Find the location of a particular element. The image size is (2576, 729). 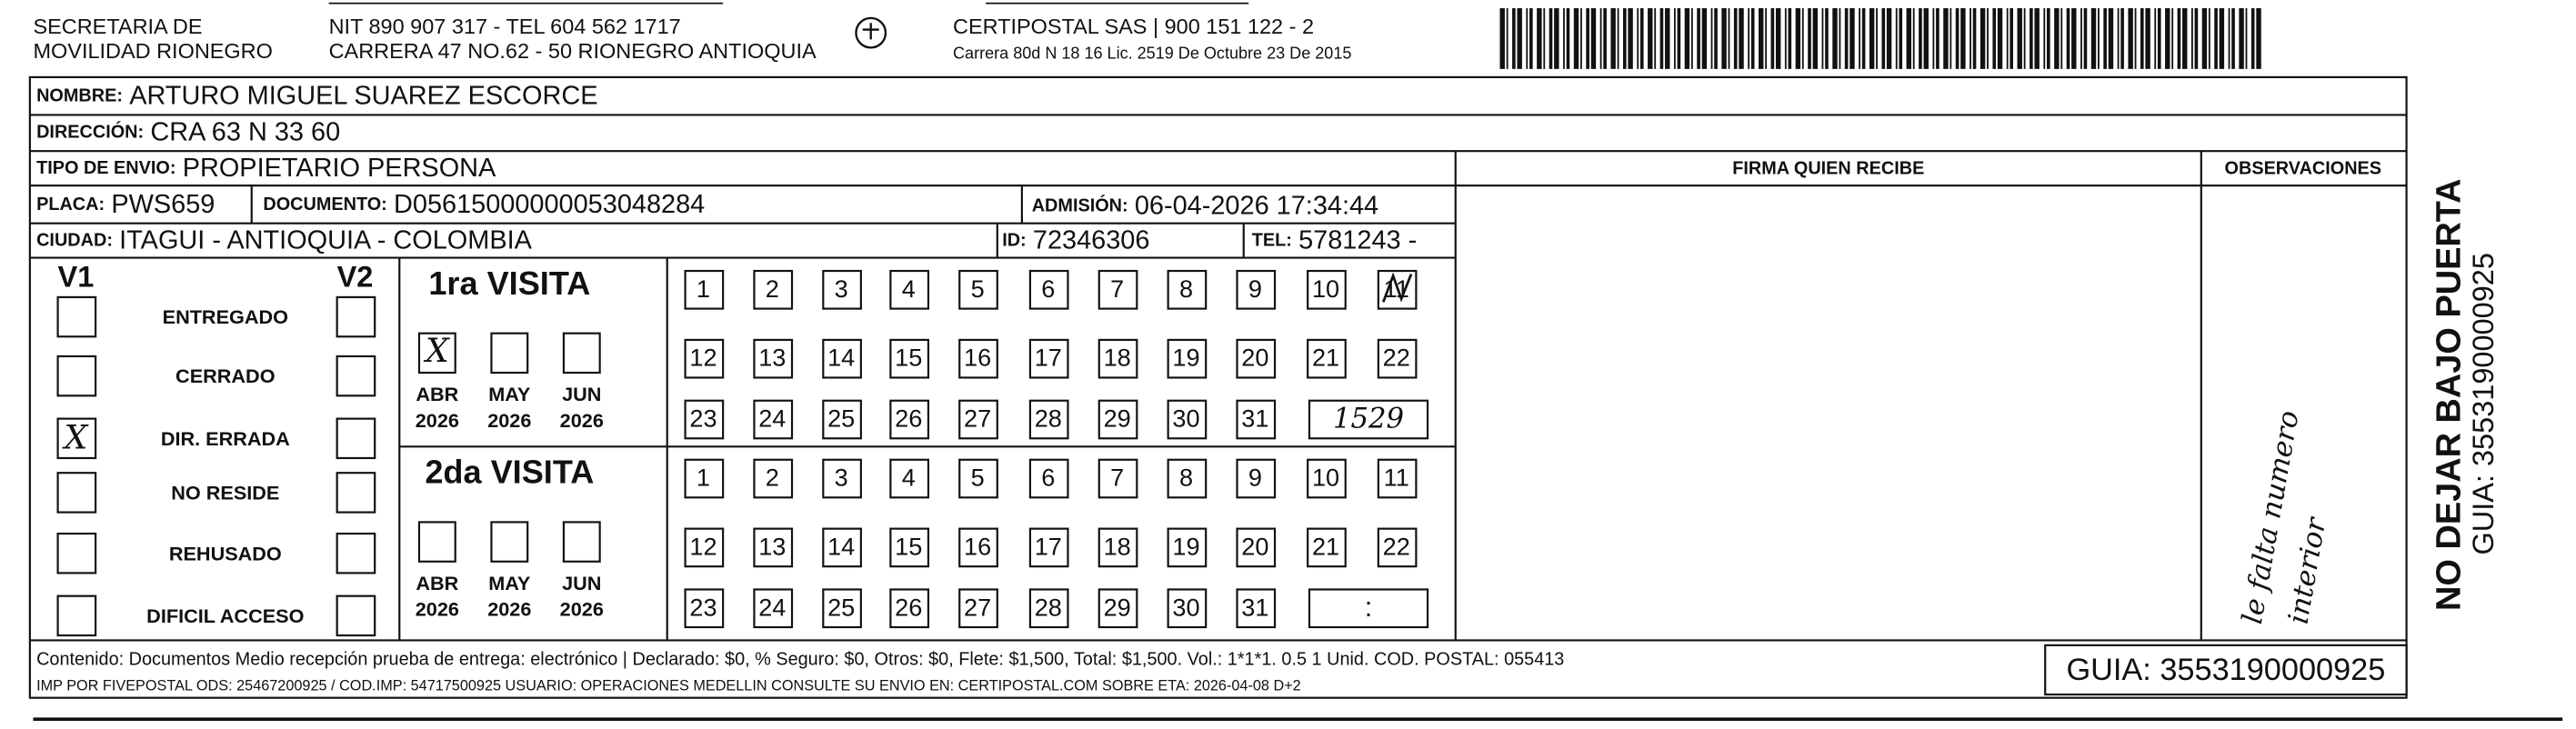

signature-header: FIRMA QUIEN RECIBE is located at coordinates (1828, 168).